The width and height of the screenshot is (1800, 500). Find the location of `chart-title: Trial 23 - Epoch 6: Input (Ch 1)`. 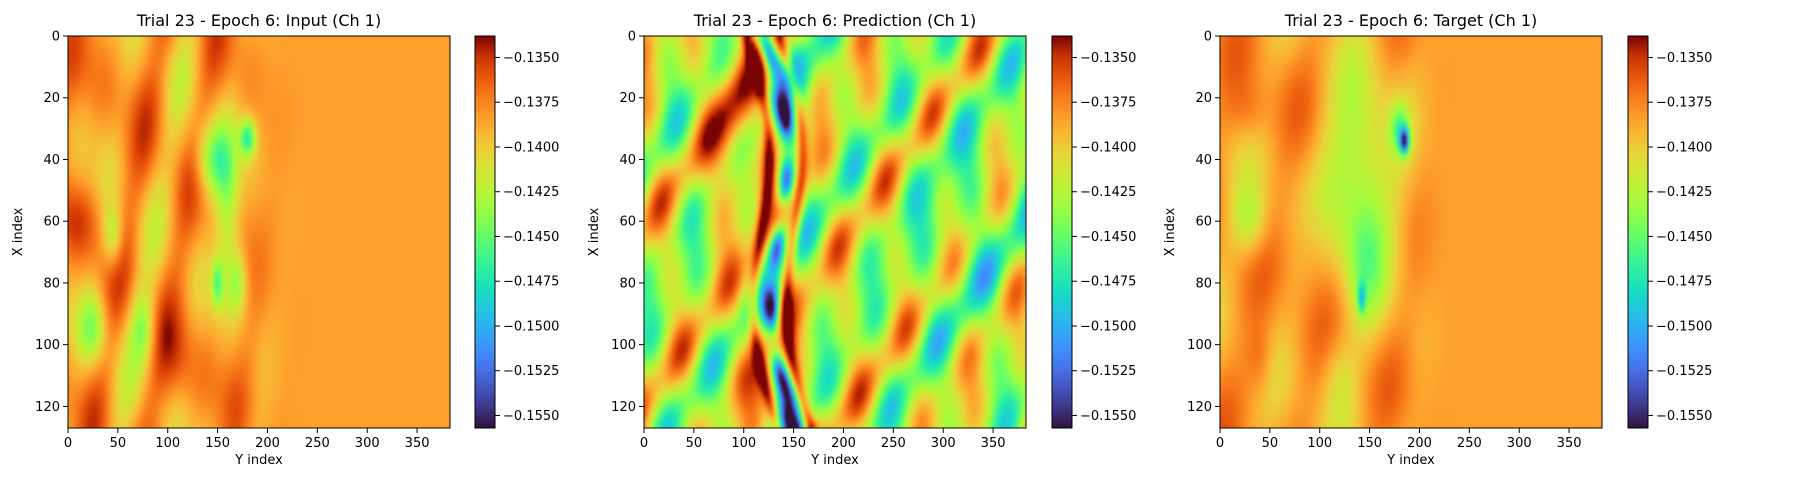

chart-title: Trial 23 - Epoch 6: Input (Ch 1) is located at coordinates (258, 20).